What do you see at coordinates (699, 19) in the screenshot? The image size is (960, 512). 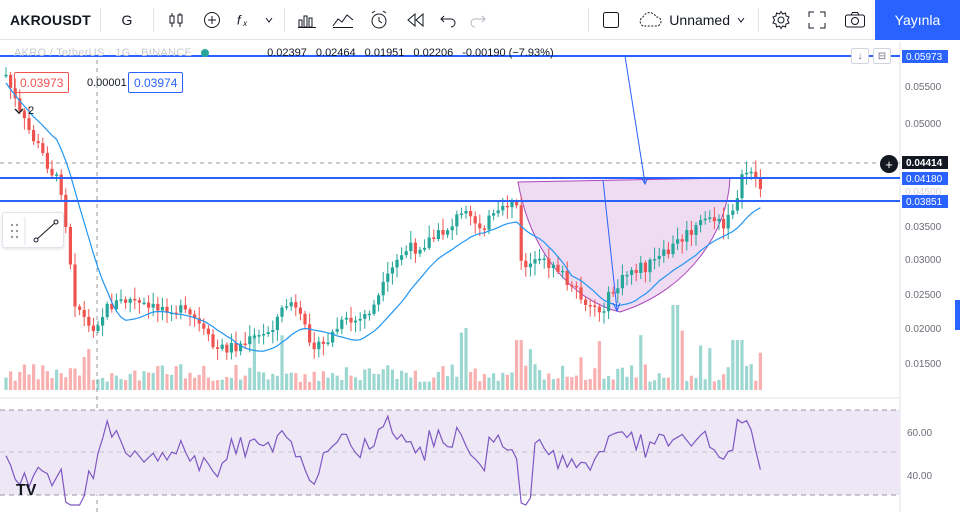 I see `layout-name: Unnamed` at bounding box center [699, 19].